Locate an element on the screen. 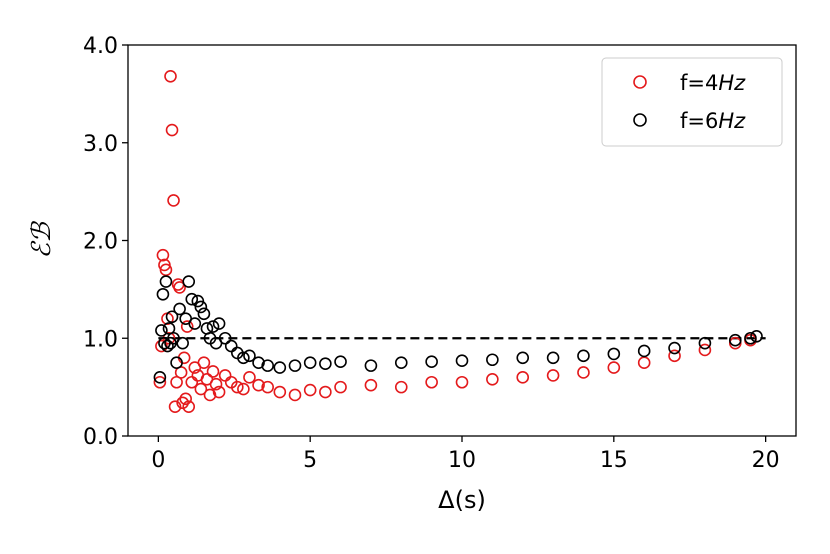  y-tick-label: 2.0 is located at coordinates (100, 242).